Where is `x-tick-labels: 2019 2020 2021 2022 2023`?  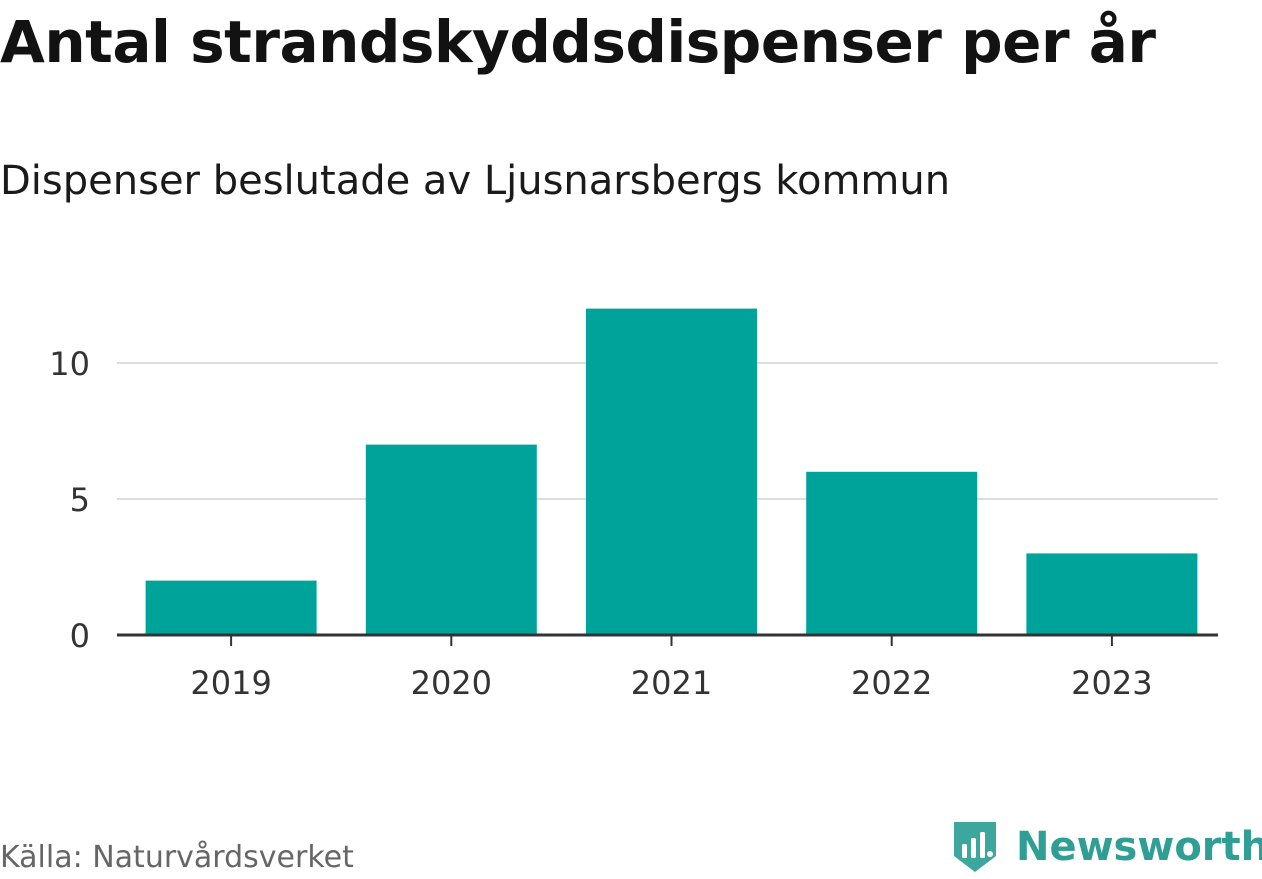 x-tick-labels: 2019 2020 2021 2022 2023 is located at coordinates (671, 683).